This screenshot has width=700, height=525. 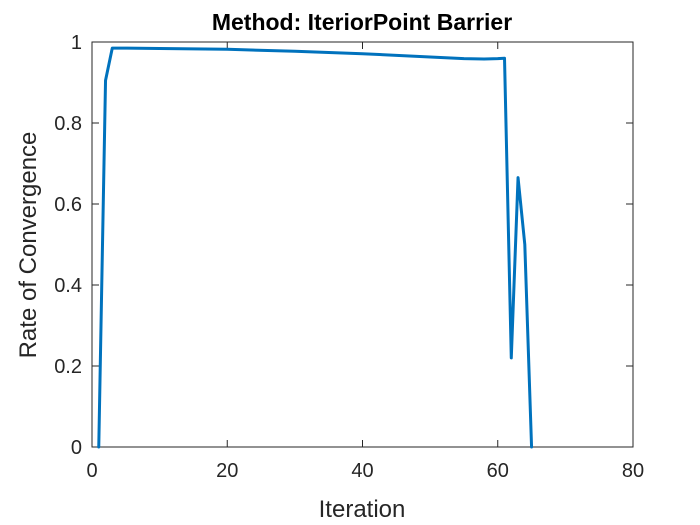 What do you see at coordinates (498, 471) in the screenshot?
I see `x-tick-label: 60` at bounding box center [498, 471].